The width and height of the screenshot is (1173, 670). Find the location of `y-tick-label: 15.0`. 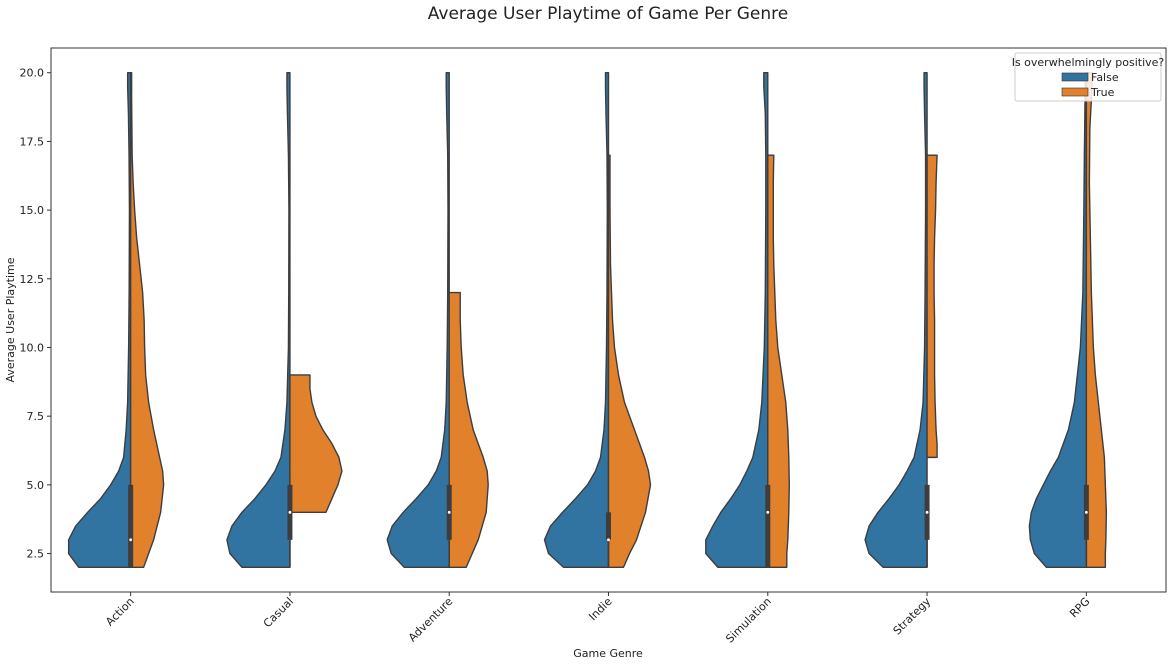

y-tick-label: 15.0 is located at coordinates (32, 210).